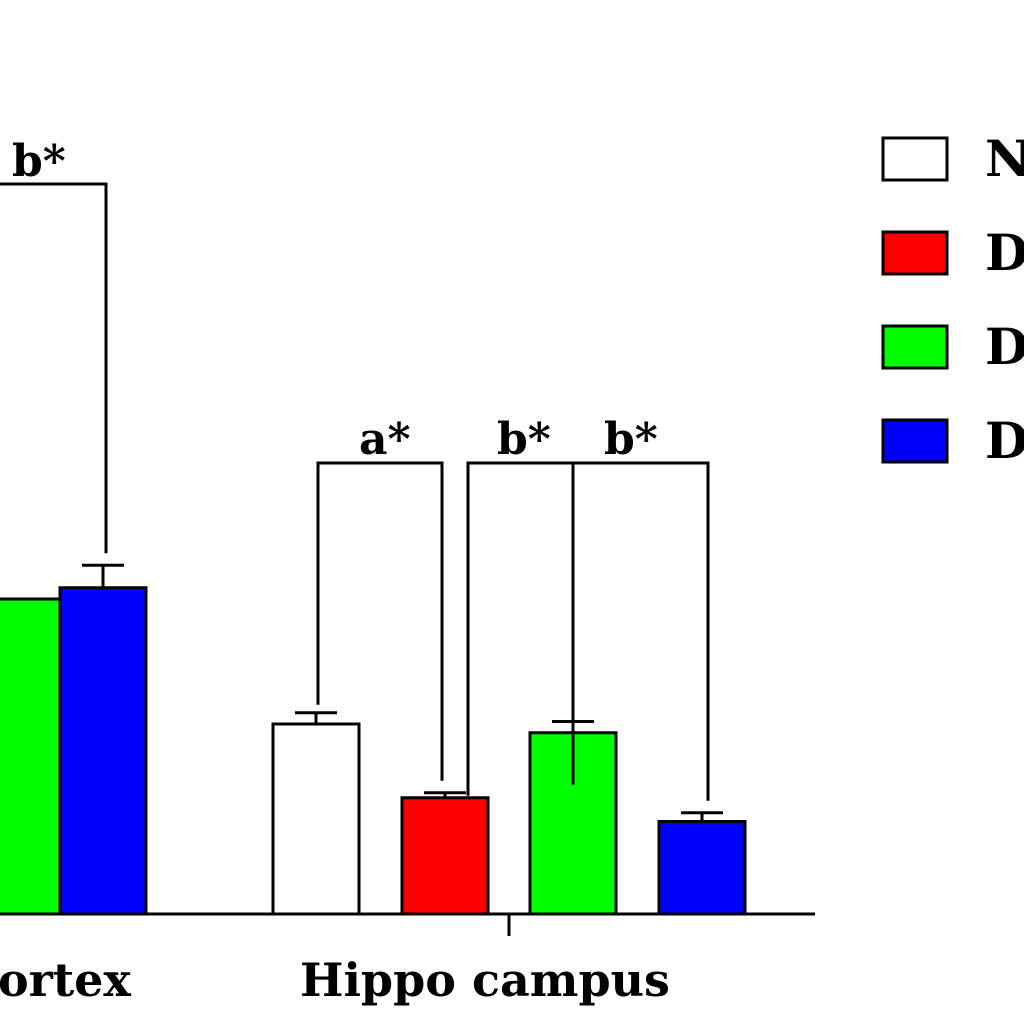 The image size is (1024, 1024). I want to click on significance-bracket: a*, so click(380, 597).